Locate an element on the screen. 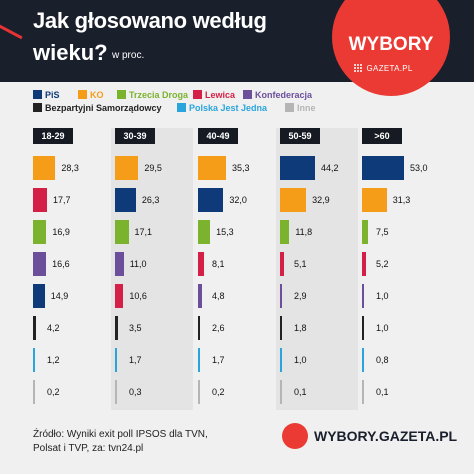 The image size is (474, 474). data-label: 1,2 is located at coordinates (53, 360).